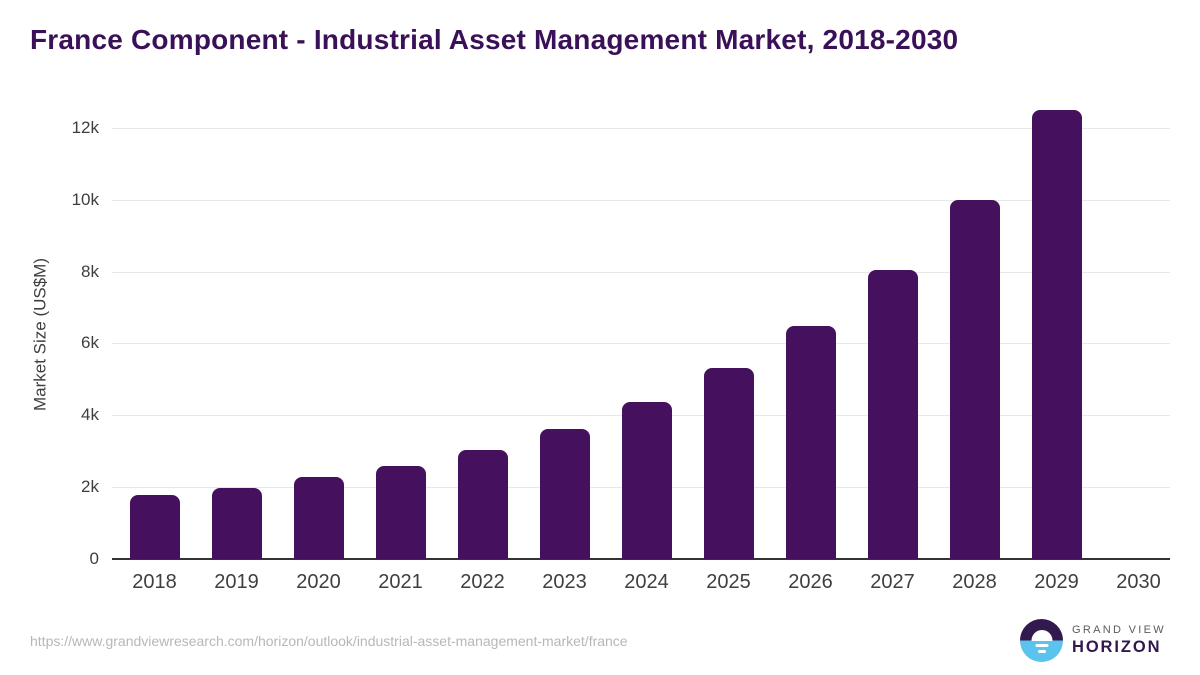  What do you see at coordinates (564, 493) in the screenshot?
I see `bar-2023` at bounding box center [564, 493].